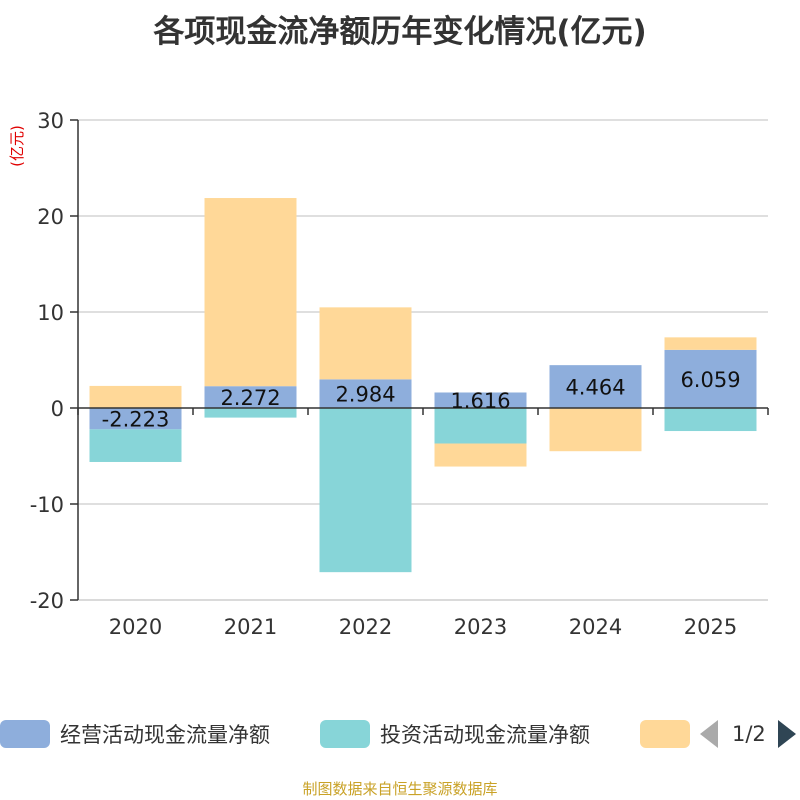 The width and height of the screenshot is (800, 800). What do you see at coordinates (50, 217) in the screenshot?
I see `y-tick-label: 20` at bounding box center [50, 217].